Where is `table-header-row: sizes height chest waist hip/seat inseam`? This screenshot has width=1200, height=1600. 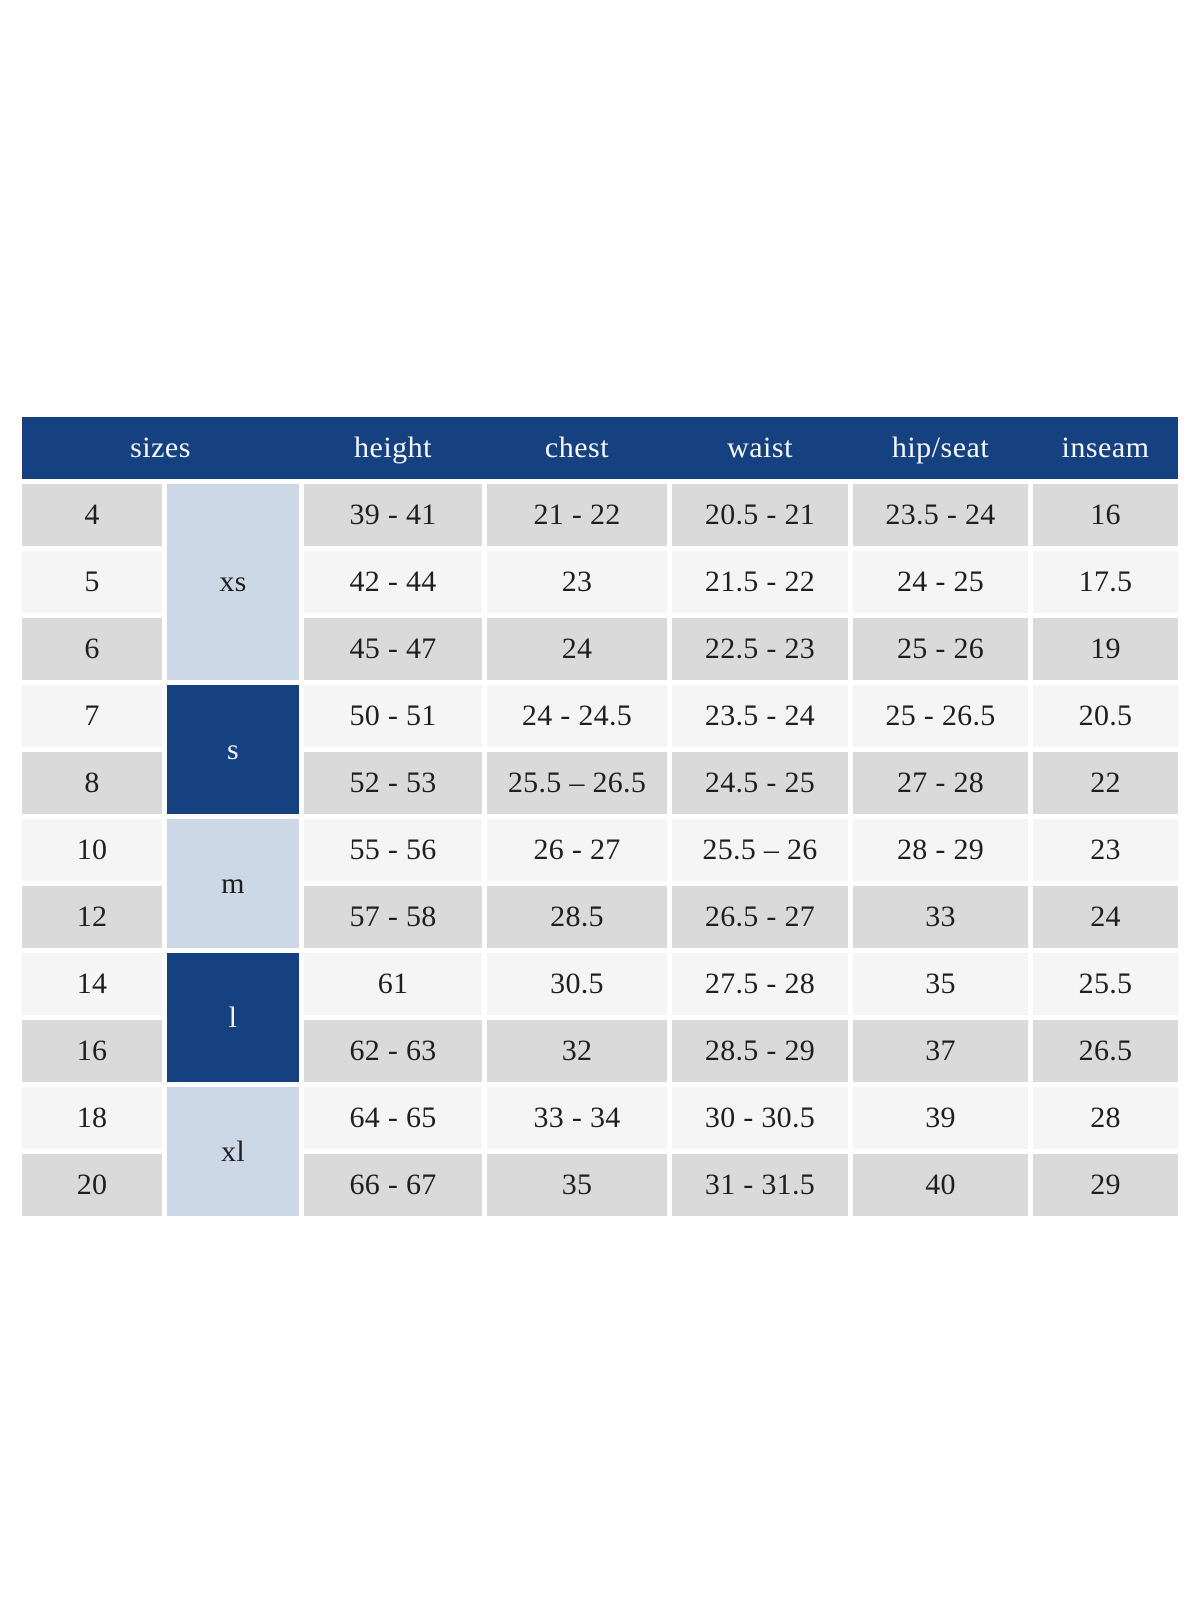
table-header-row: sizes height chest waist hip/seat inseam is located at coordinates (600, 448).